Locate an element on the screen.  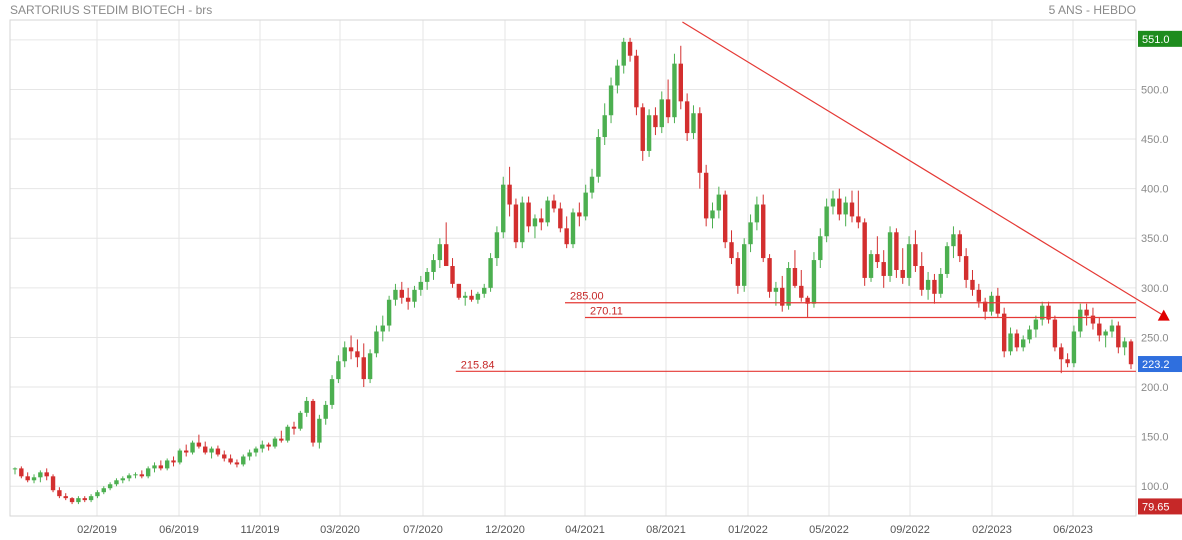
price-label-box is located at coordinates (1160, 506).